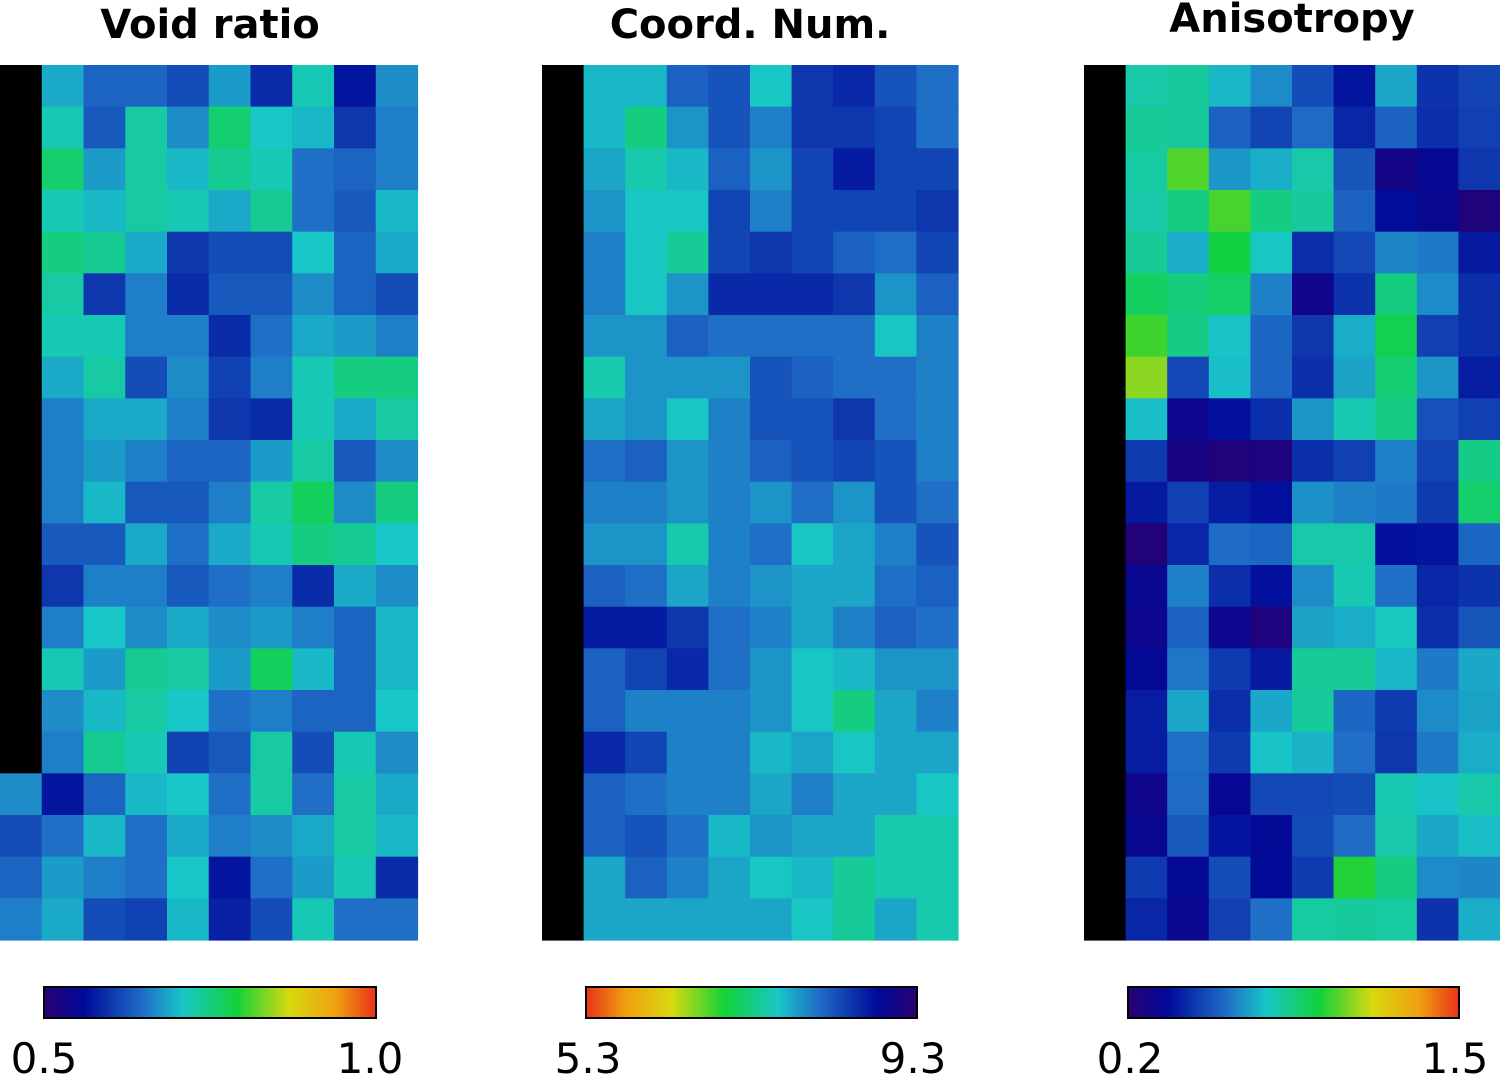 This screenshot has width=1500, height=1076. Describe the element at coordinates (563, 669) in the screenshot. I see `coord-num-cell-r15-c1` at that location.